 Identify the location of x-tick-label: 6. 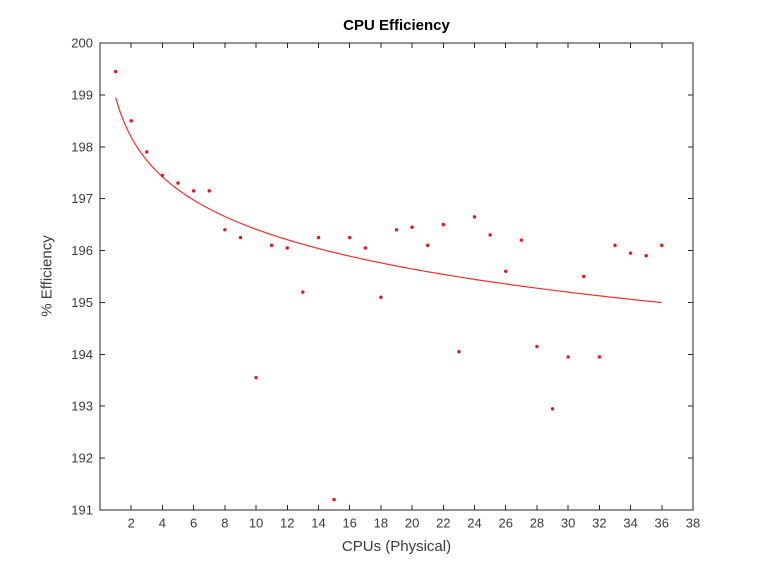
(193, 523).